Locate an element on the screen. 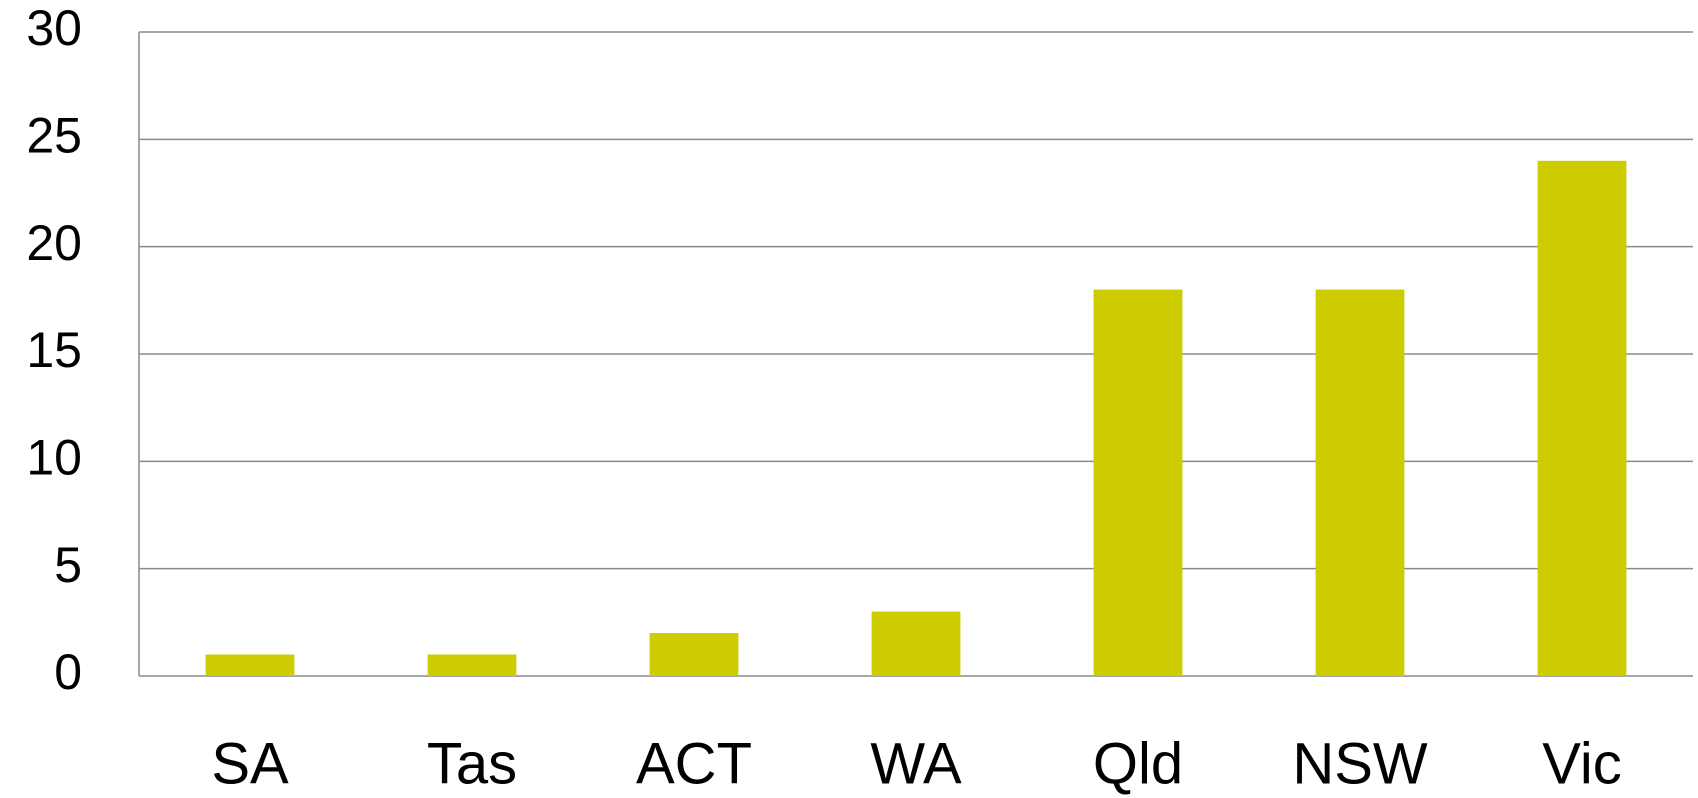 This screenshot has width=1698, height=798. x-tick-label: NSW is located at coordinates (1360, 763).